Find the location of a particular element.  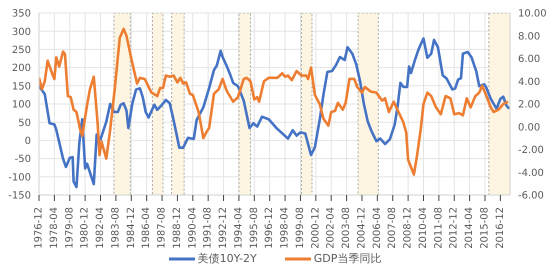

y2-tick-label: -4.00 is located at coordinates (531, 173).